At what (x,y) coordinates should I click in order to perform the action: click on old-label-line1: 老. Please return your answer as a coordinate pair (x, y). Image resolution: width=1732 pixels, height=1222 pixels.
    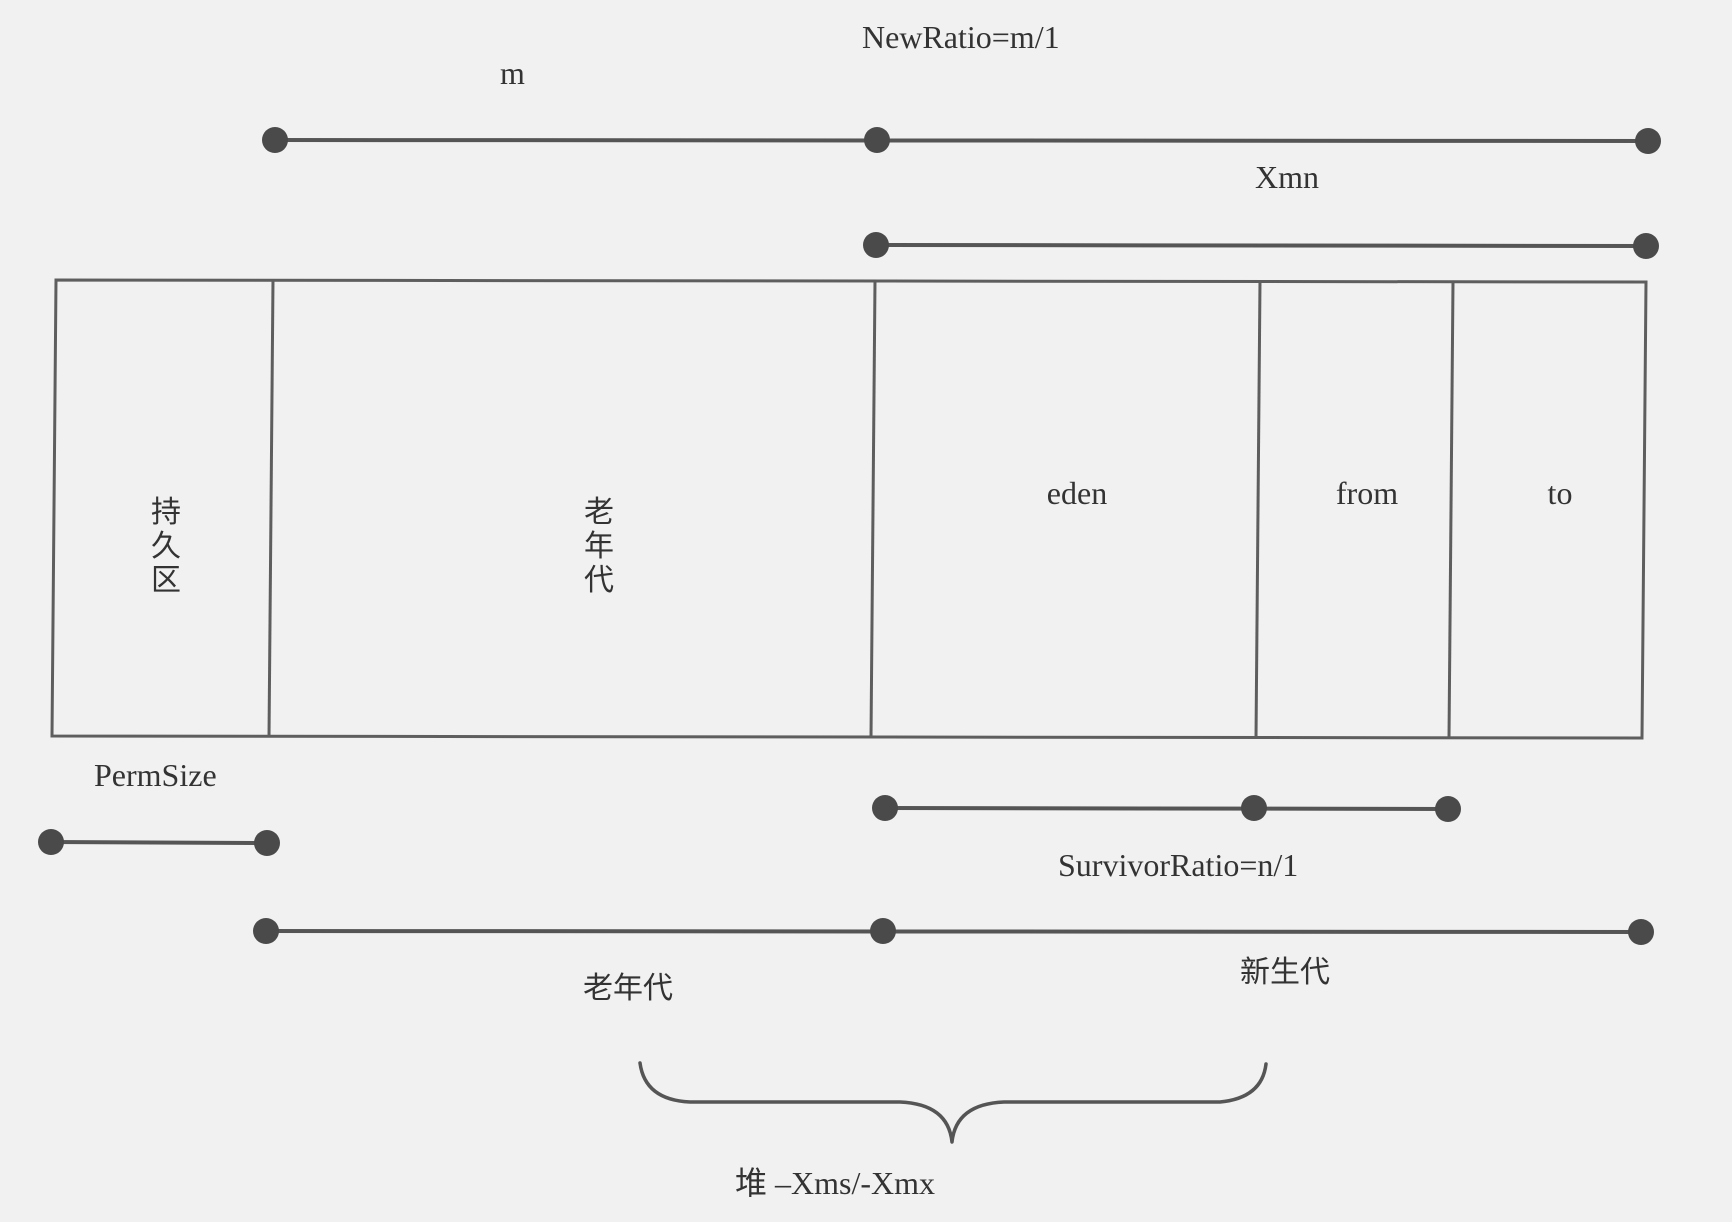
    Looking at the image, I should click on (599, 512).